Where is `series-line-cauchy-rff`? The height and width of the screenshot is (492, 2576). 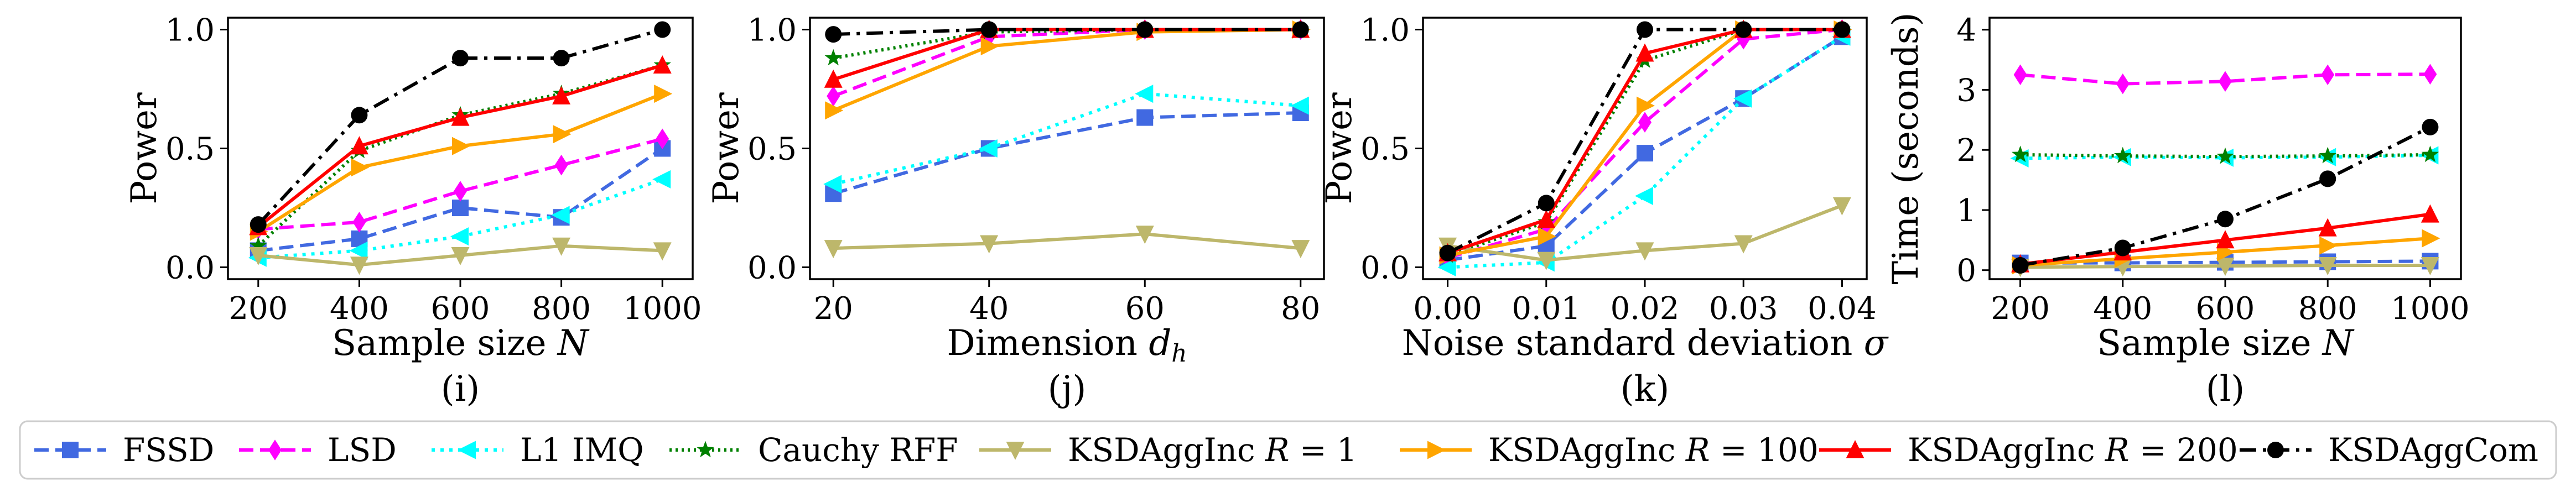 series-line-cauchy-rff is located at coordinates (460, 155).